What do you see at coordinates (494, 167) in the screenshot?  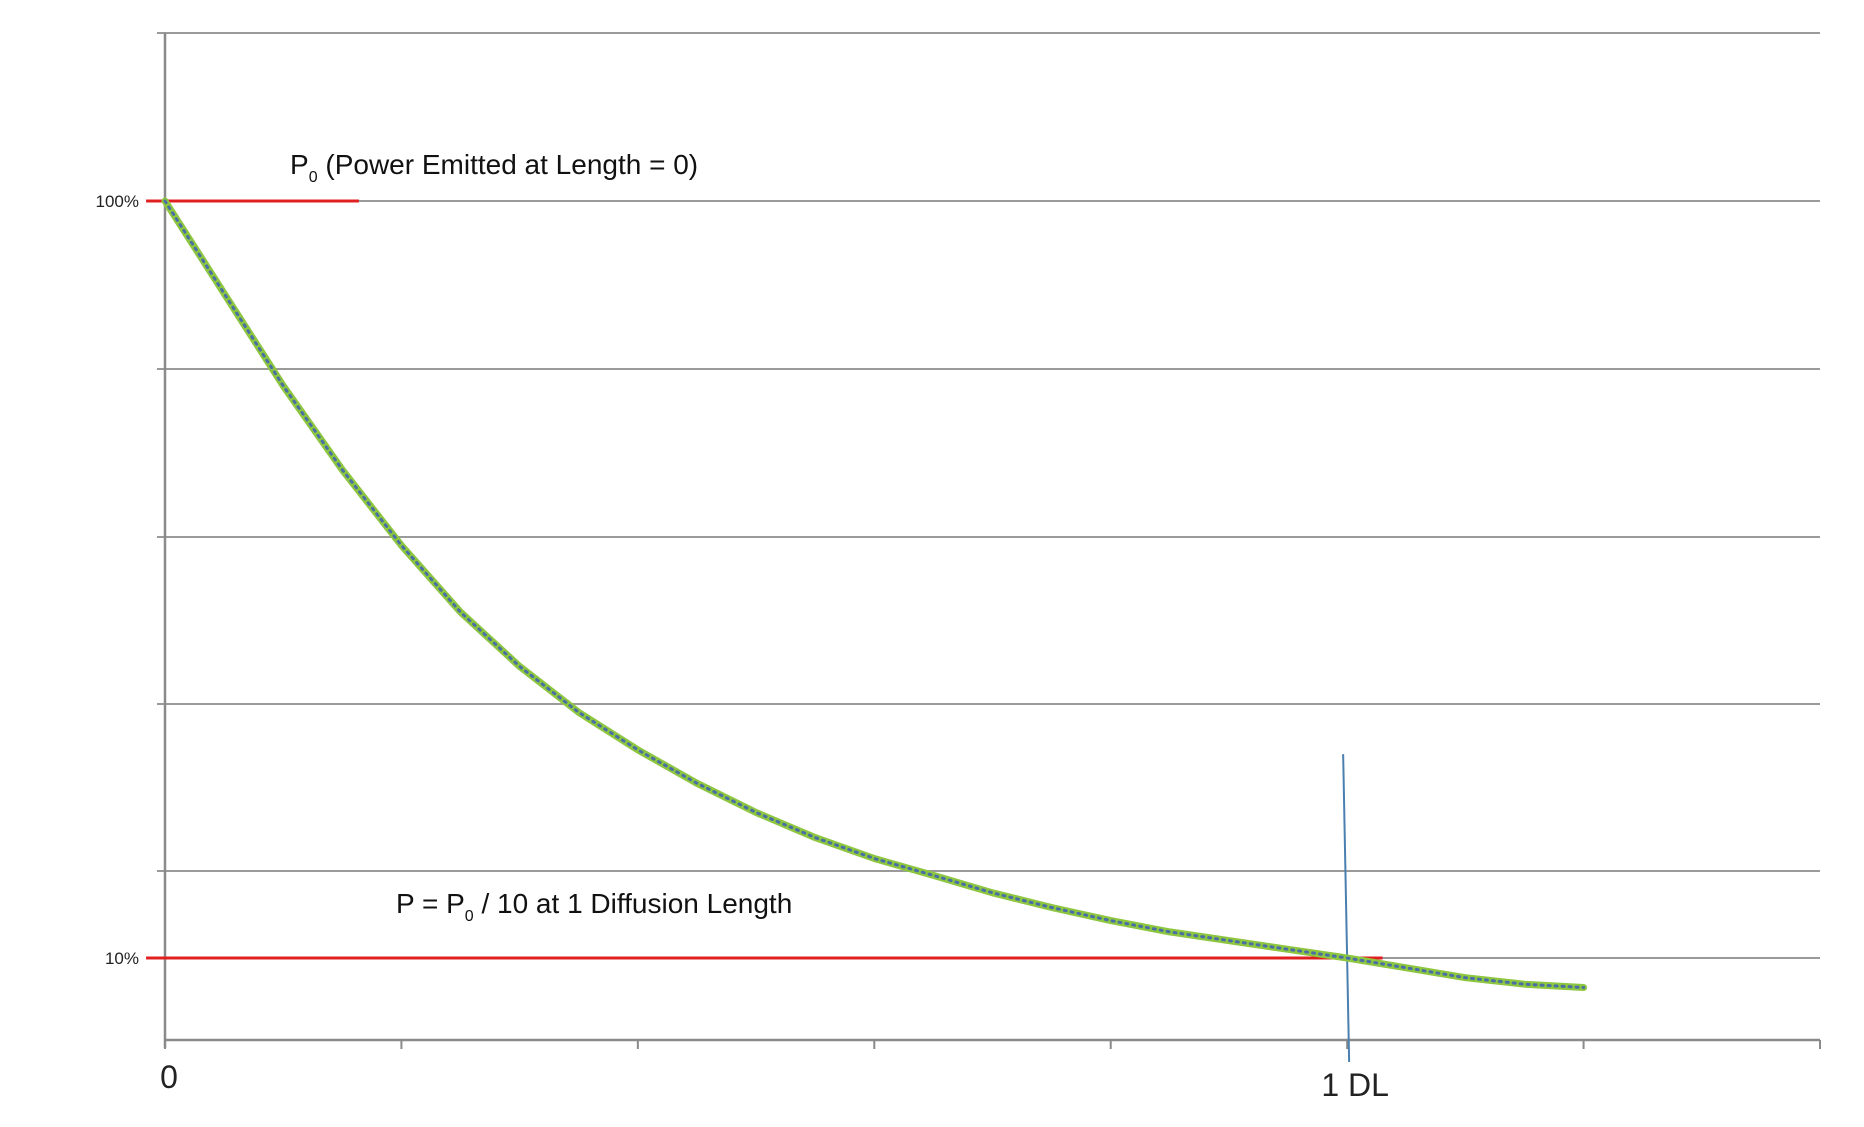 I see `p0-annotation: P0 (Power Emitted at Length = 0)` at bounding box center [494, 167].